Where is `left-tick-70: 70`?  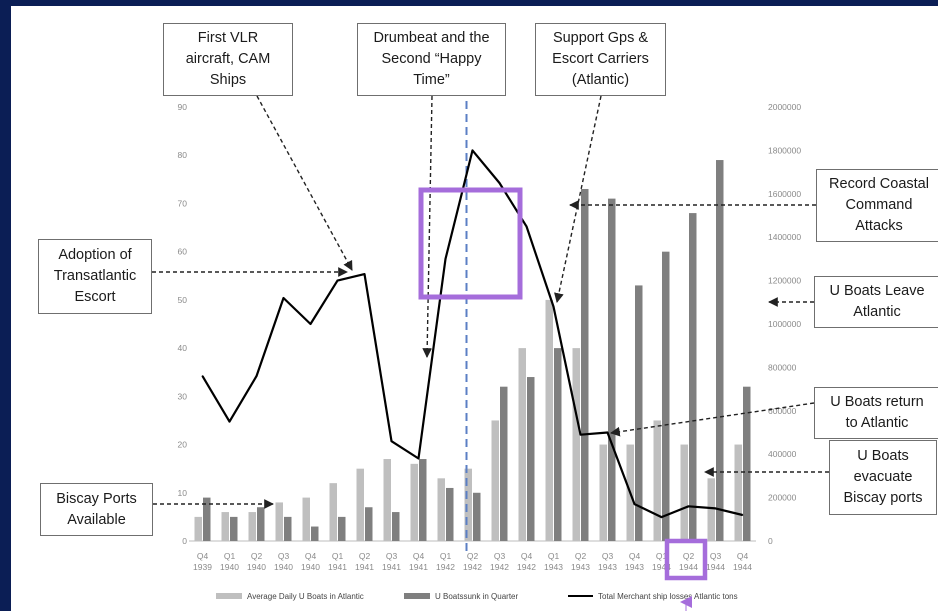
left-tick-70: 70 is located at coordinates (183, 203).